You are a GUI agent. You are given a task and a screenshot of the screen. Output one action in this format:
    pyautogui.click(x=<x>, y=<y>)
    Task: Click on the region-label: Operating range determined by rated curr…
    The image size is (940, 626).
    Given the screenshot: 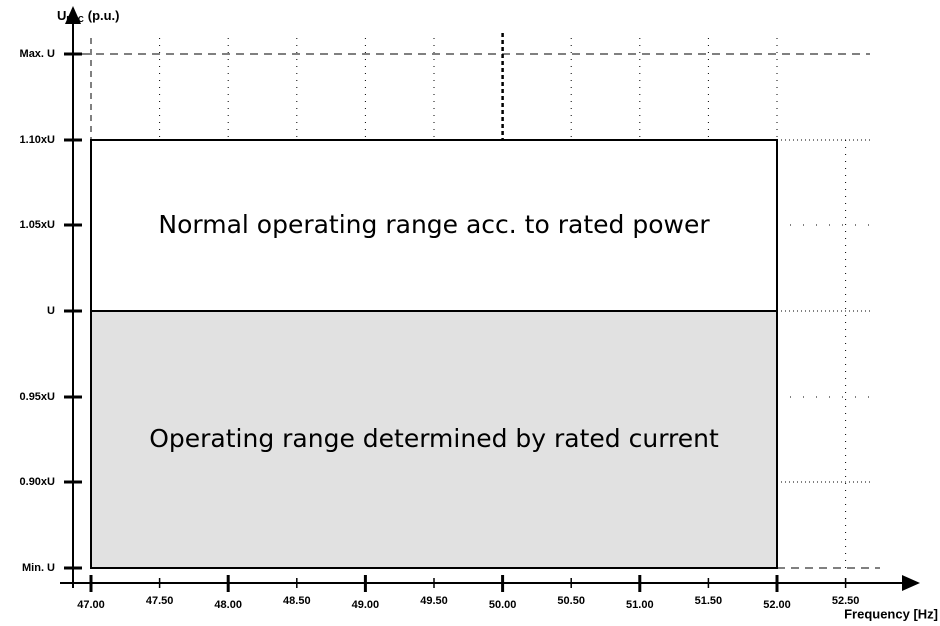 What is the action you would take?
    pyautogui.click(x=434, y=438)
    